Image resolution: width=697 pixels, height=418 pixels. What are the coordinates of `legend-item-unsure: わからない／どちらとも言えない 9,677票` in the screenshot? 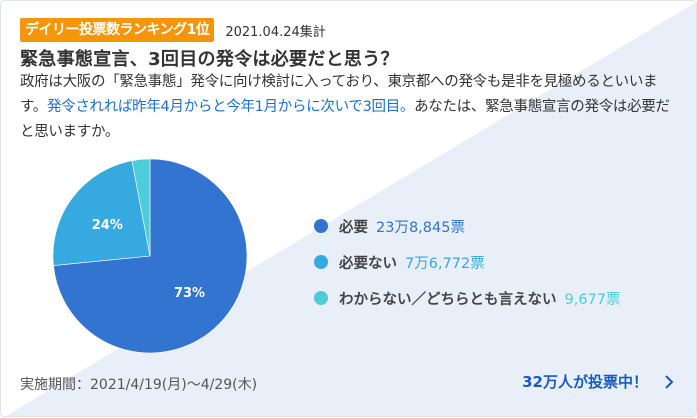 It's located at (467, 298).